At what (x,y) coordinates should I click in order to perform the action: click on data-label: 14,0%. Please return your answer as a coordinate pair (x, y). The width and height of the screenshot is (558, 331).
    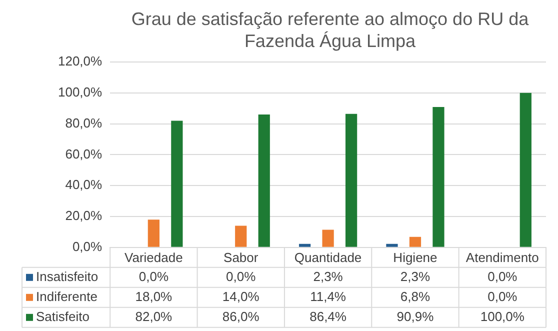
    Looking at the image, I should click on (241, 296).